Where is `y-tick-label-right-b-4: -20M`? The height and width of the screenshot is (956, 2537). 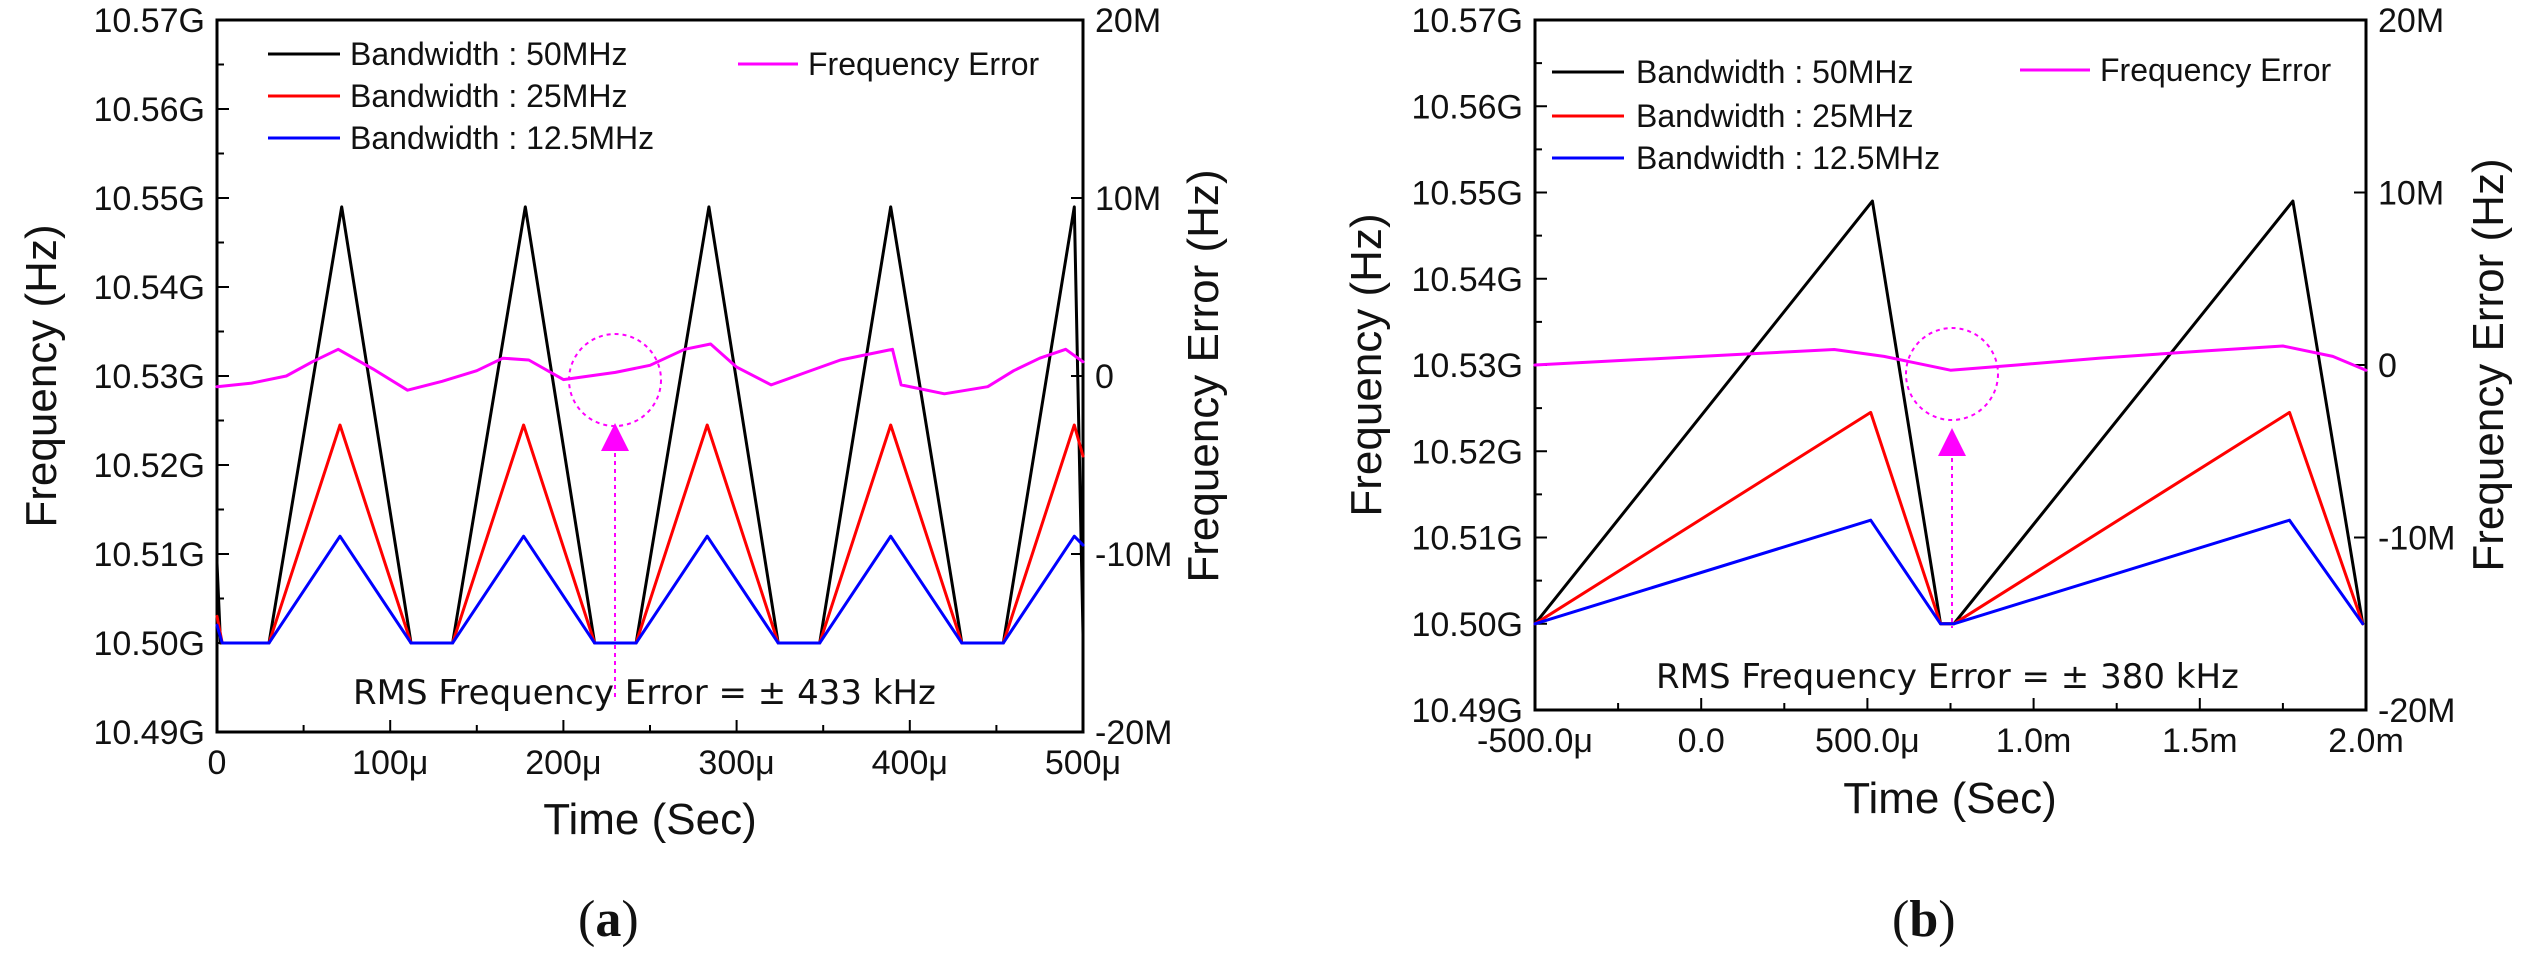
y-tick-label-right-b-4: -20M is located at coordinates (2416, 711).